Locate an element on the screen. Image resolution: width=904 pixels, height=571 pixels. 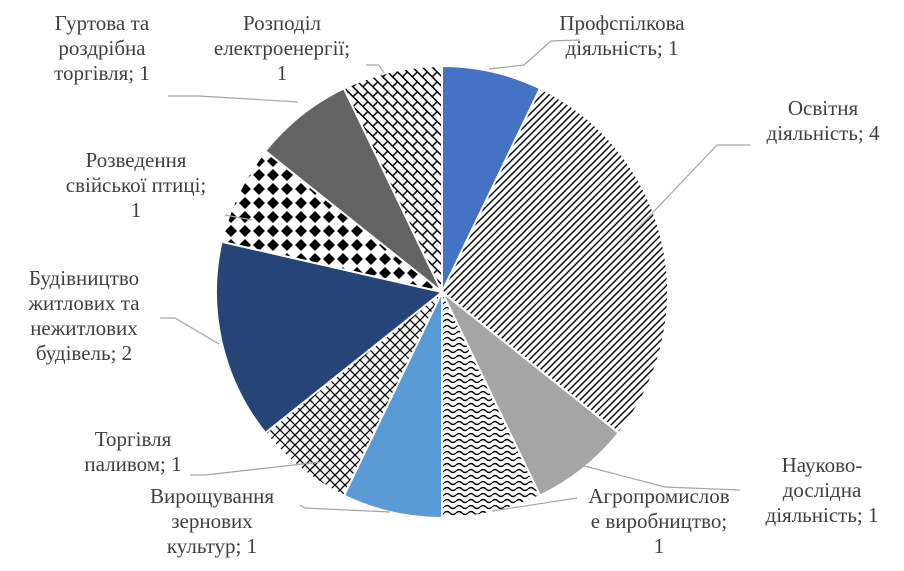
slice-label-line: торгівля; 1 is located at coordinates (102, 73).